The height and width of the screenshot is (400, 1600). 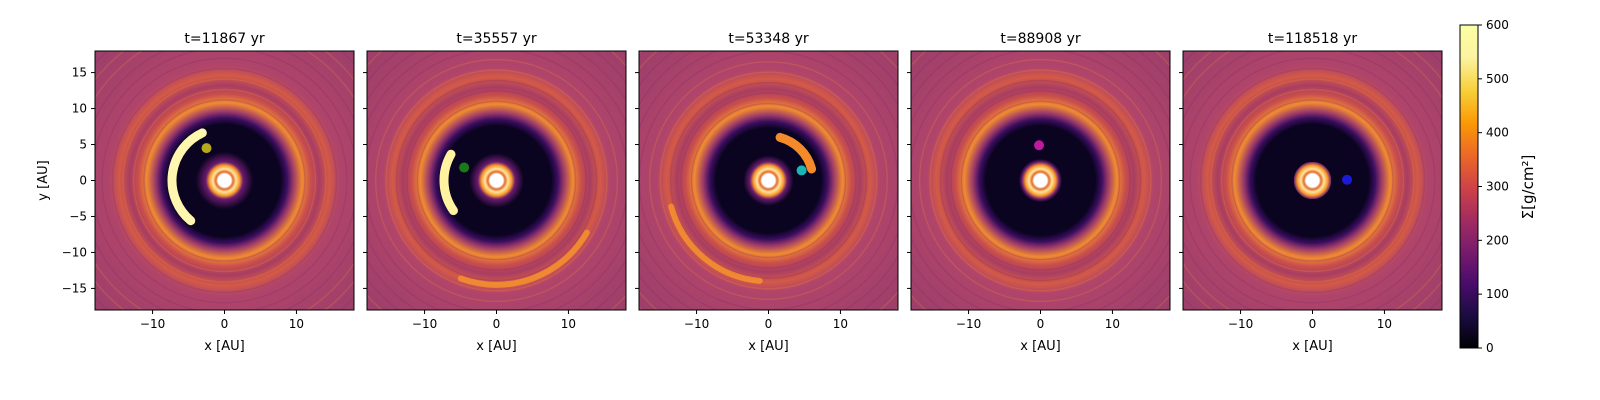 I want to click on panel-4: t=88908 yr −10 0 10 x [AU], so click(x=1039, y=192).